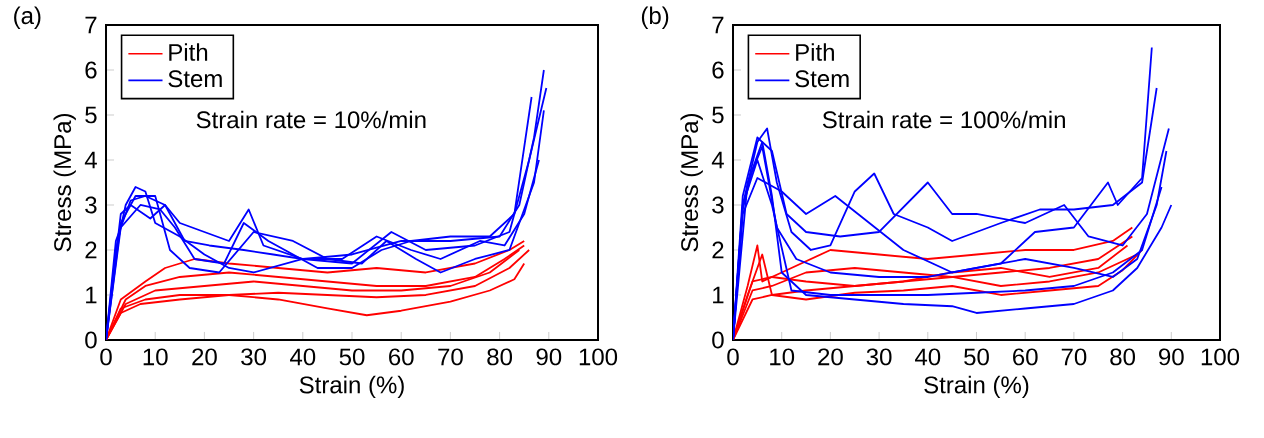 The height and width of the screenshot is (438, 1264). Describe the element at coordinates (655, 17) in the screenshot. I see `chart-title: (b)` at that location.